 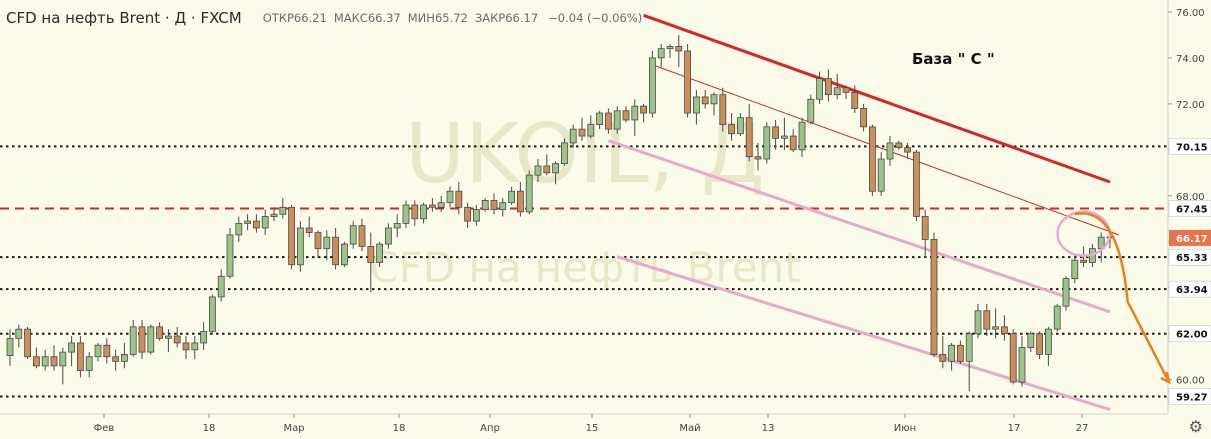 I want to click on low-label: МИН, so click(x=421, y=18).